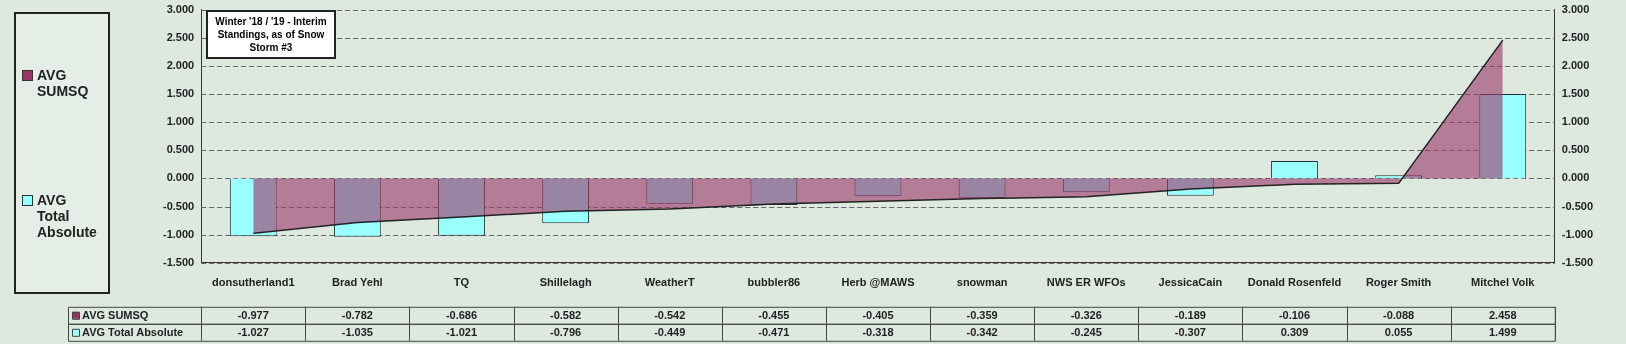 This screenshot has width=1626, height=344. What do you see at coordinates (1577, 261) in the screenshot?
I see `y2-tick-label: -1.500` at bounding box center [1577, 261].